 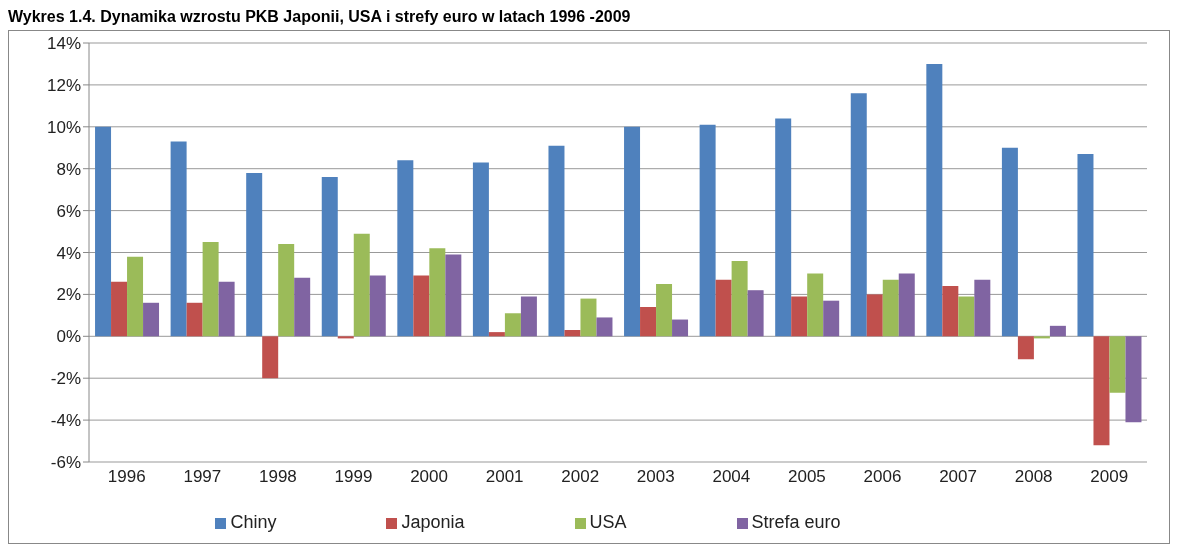 I want to click on x-tick-label: 2008, so click(x=1033, y=477).